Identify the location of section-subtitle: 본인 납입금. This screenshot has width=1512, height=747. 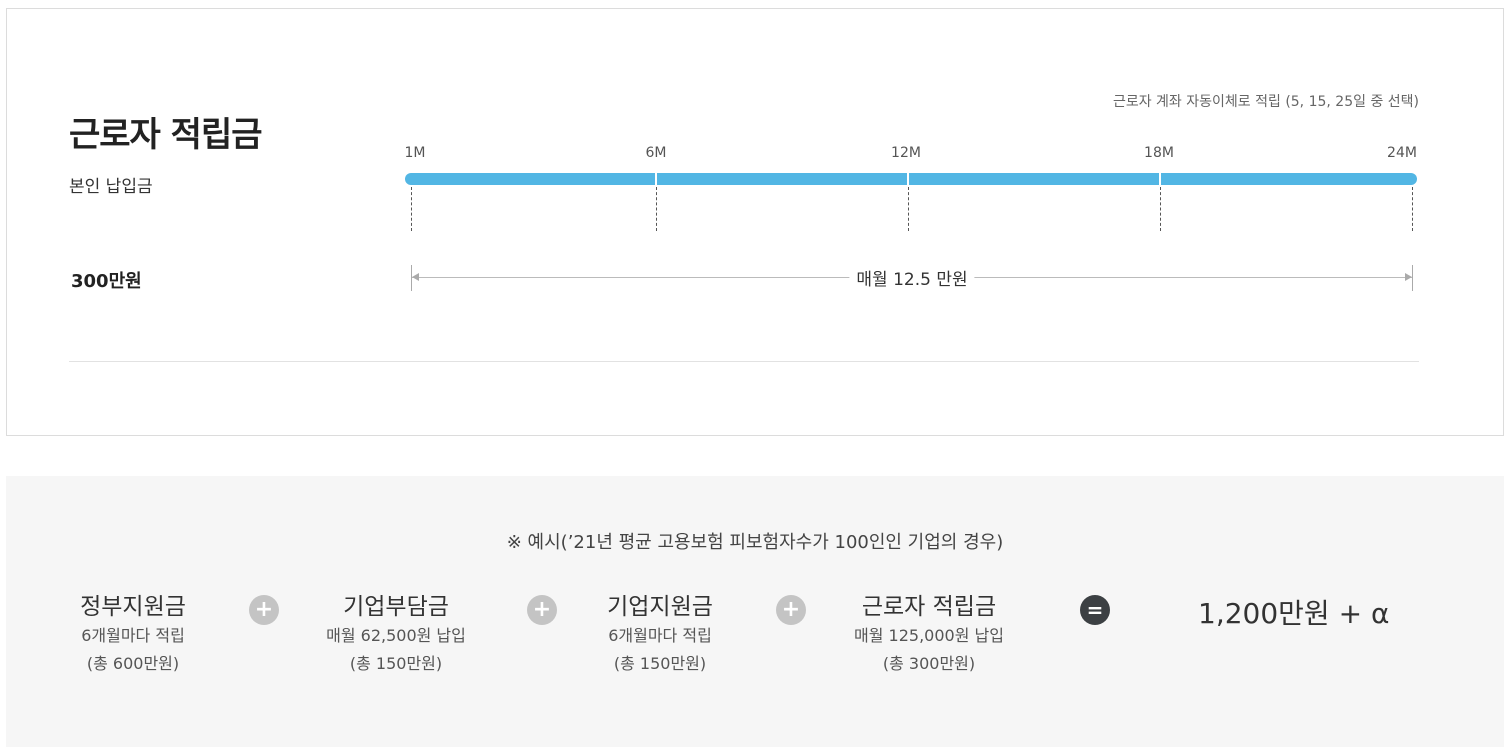
(111, 187).